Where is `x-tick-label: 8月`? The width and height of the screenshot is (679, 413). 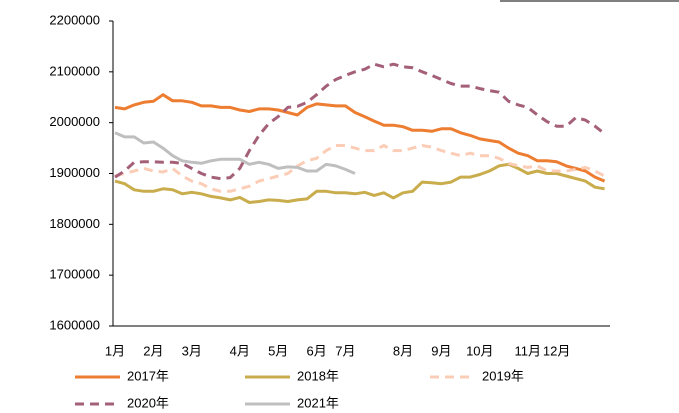
x-tick-label: 8月 is located at coordinates (403, 350).